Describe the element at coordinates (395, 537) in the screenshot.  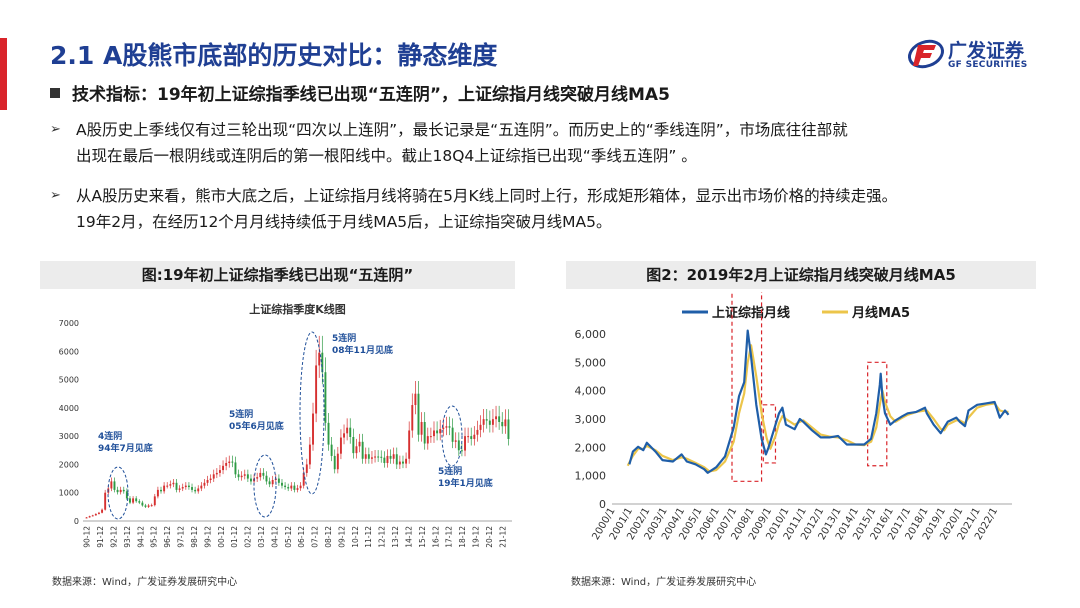
I see `x-tick-label: 13-12` at that location.